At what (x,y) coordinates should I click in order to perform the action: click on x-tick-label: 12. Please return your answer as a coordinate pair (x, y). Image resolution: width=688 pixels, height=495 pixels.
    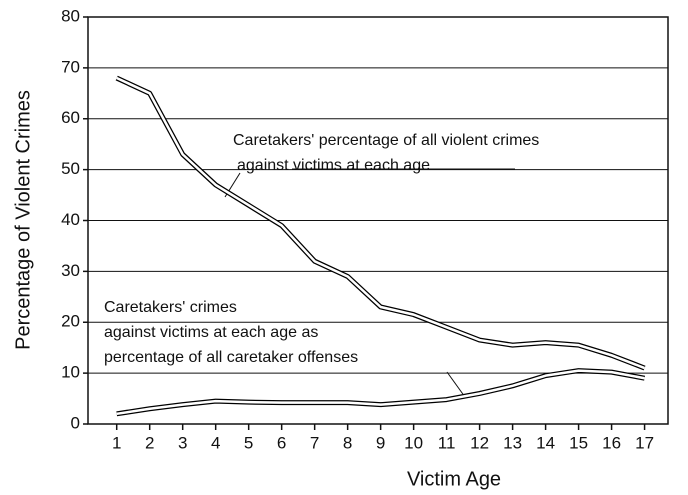
    Looking at the image, I should click on (479, 442).